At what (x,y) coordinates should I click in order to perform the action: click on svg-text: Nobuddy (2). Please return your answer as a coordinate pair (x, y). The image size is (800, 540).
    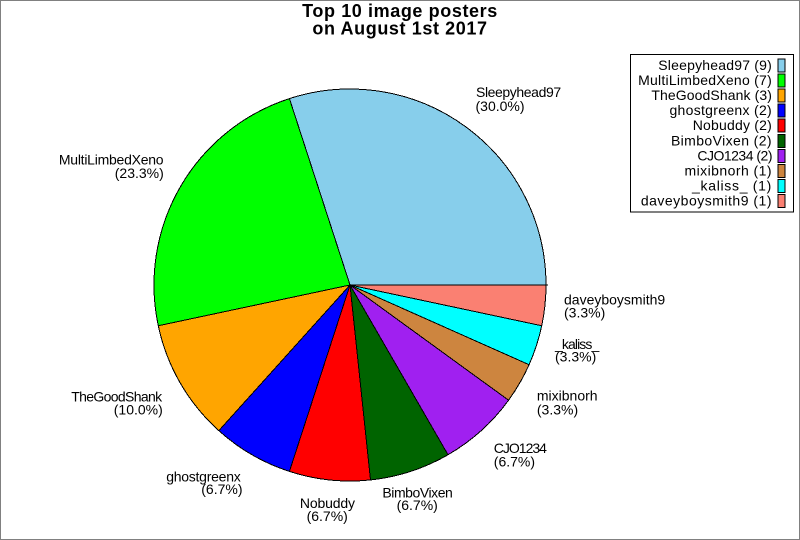
    Looking at the image, I should click on (732, 125).